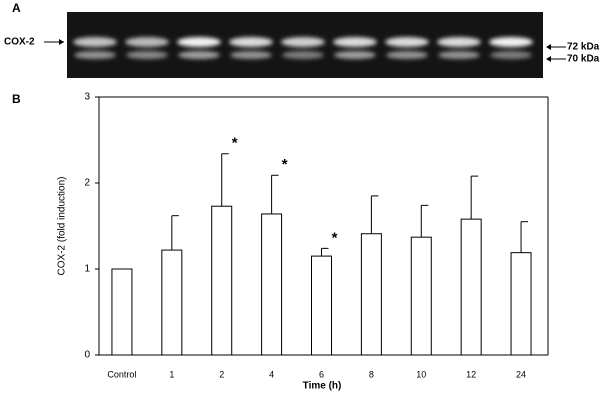 The width and height of the screenshot is (609, 404). What do you see at coordinates (87, 183) in the screenshot?
I see `y-tick-label: 2` at bounding box center [87, 183].